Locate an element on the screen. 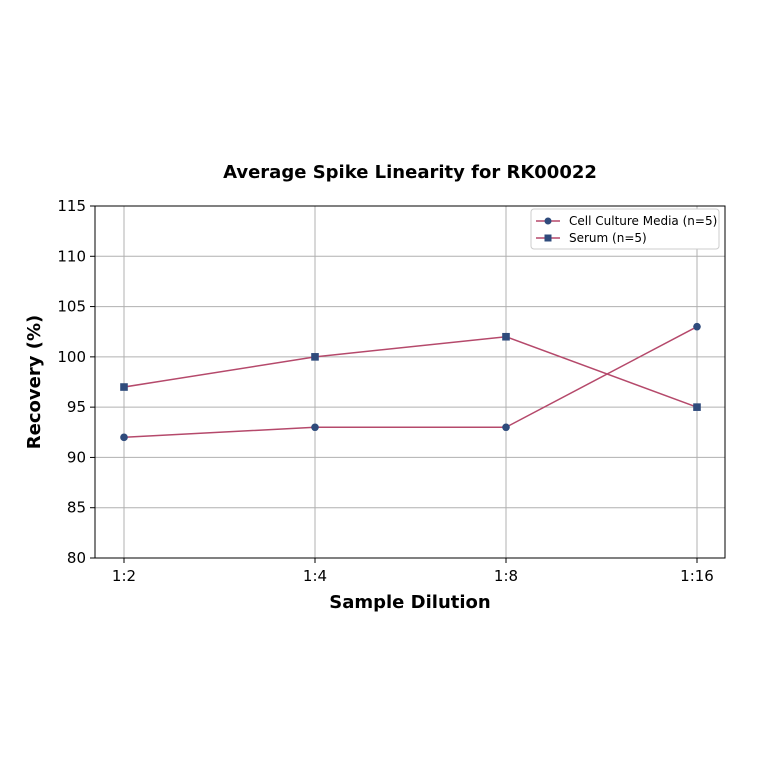  x-axis-ticks: 1:2 1:4 1:8 1:16 is located at coordinates (413, 571).